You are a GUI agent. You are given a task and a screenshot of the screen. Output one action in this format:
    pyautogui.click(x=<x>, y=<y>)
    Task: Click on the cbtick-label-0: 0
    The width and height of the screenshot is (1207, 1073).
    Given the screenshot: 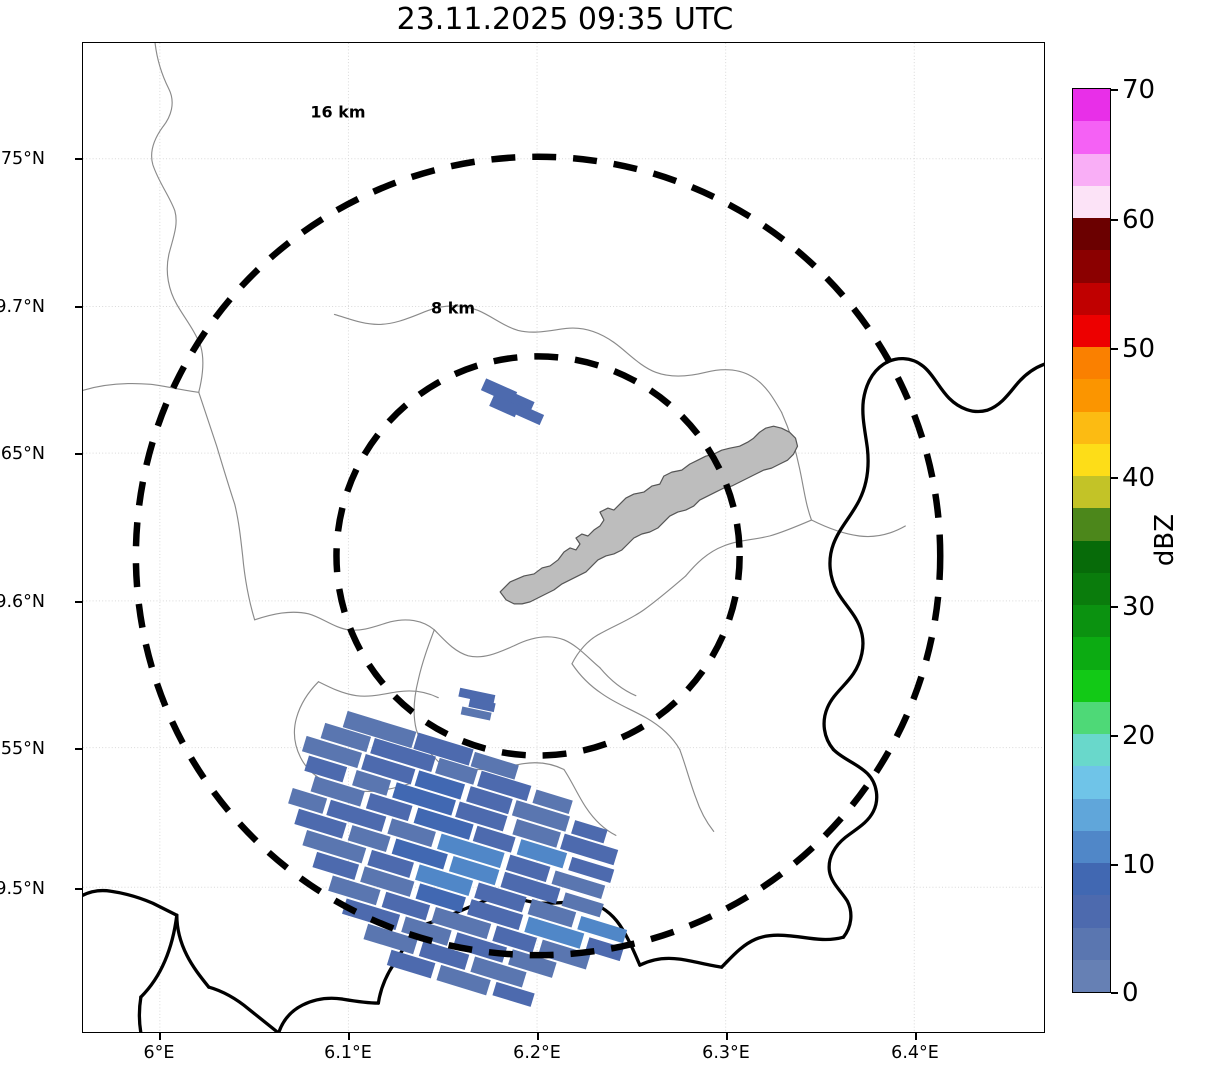 What is the action you would take?
    pyautogui.click(x=1130, y=993)
    